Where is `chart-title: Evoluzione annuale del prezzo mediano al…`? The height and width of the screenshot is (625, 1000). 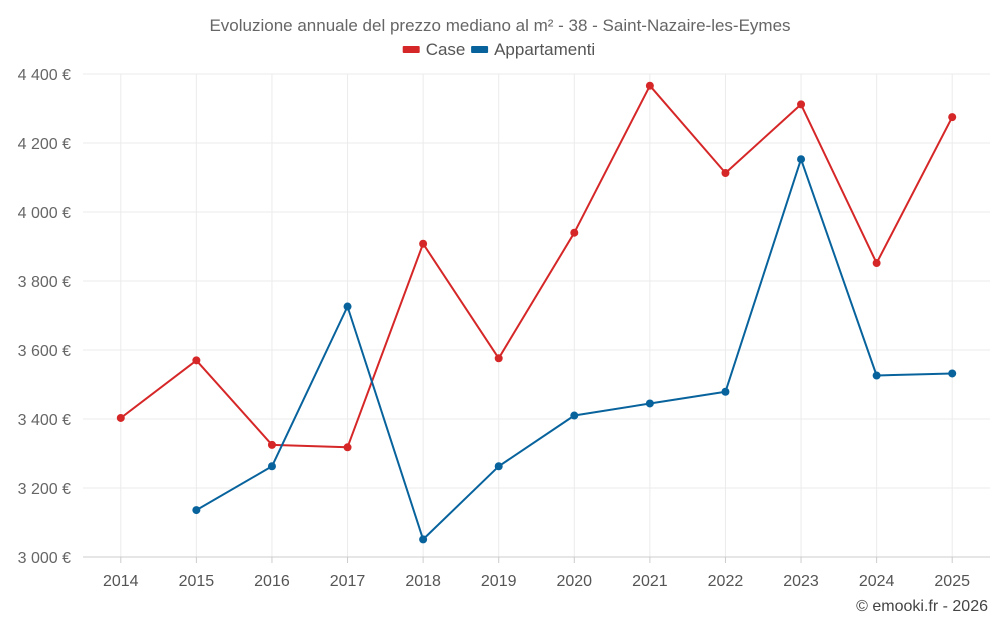 chart-title: Evoluzione annuale del prezzo mediano al… is located at coordinates (499, 25).